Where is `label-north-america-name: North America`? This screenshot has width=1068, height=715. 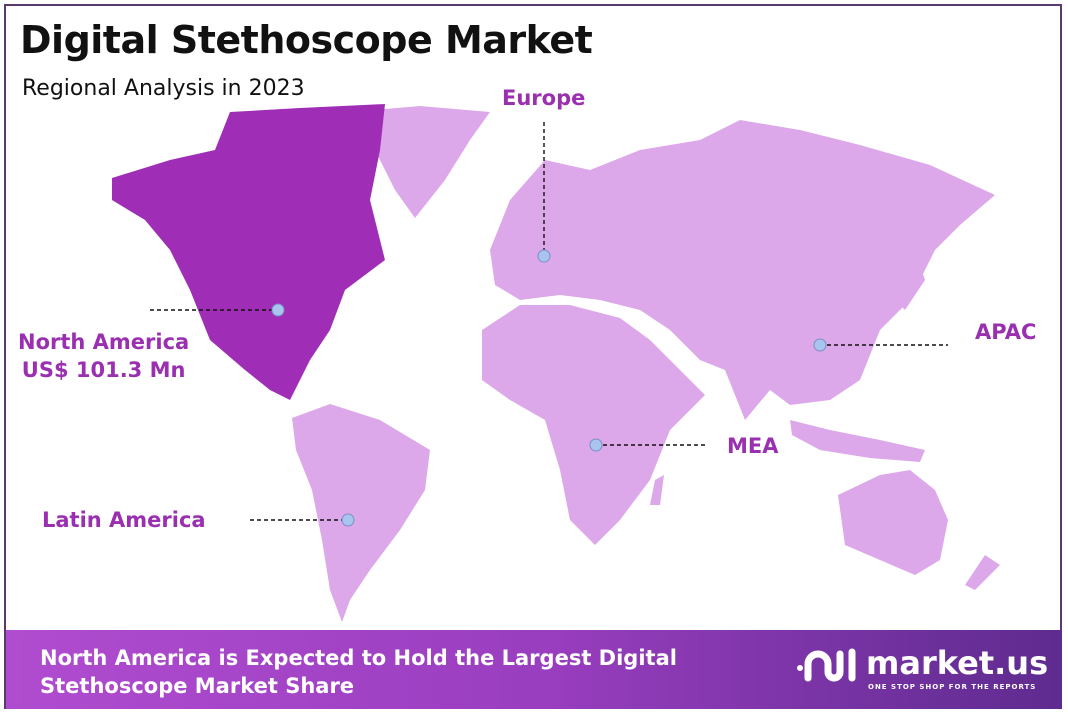 label-north-america-name: North America is located at coordinates (104, 342).